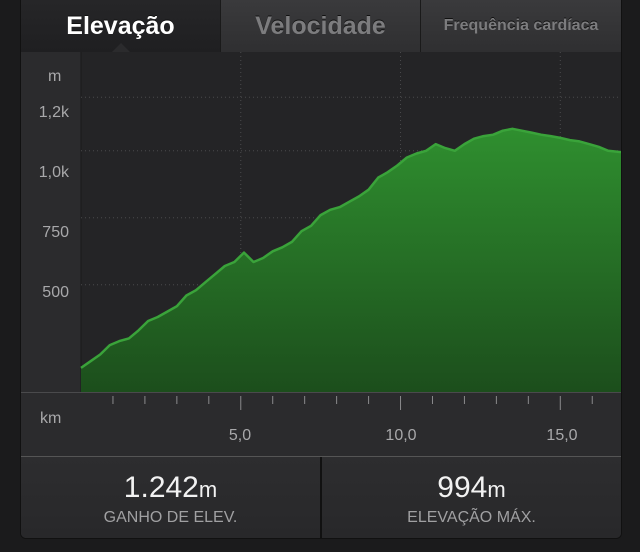 This screenshot has width=640, height=552. Describe the element at coordinates (55, 76) in the screenshot. I see `y-axis-unit: m` at that location.